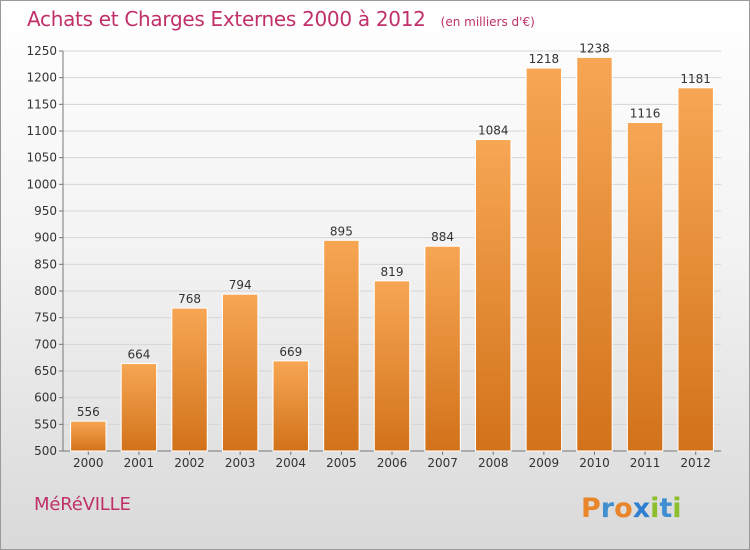 The image size is (750, 550). Describe the element at coordinates (645, 113) in the screenshot. I see `bar-value-label: 1116` at that location.